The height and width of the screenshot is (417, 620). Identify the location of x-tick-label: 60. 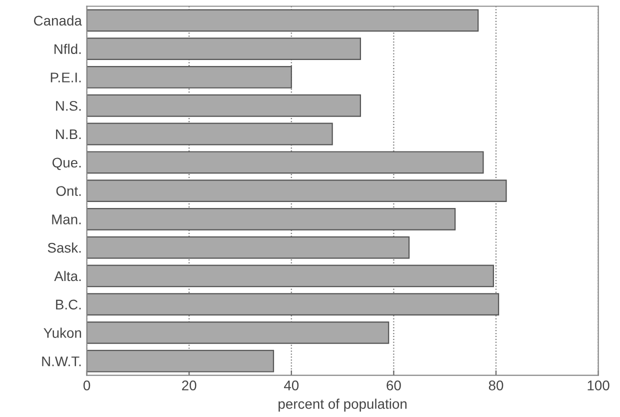
(393, 385).